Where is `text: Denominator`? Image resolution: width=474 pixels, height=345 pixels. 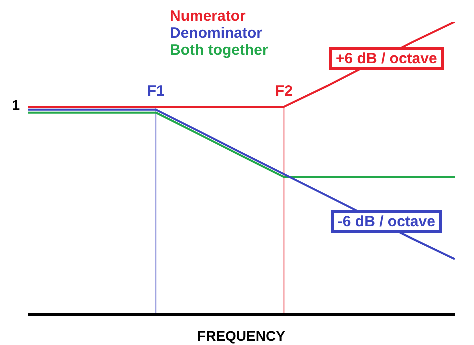
text: Denominator is located at coordinates (217, 33).